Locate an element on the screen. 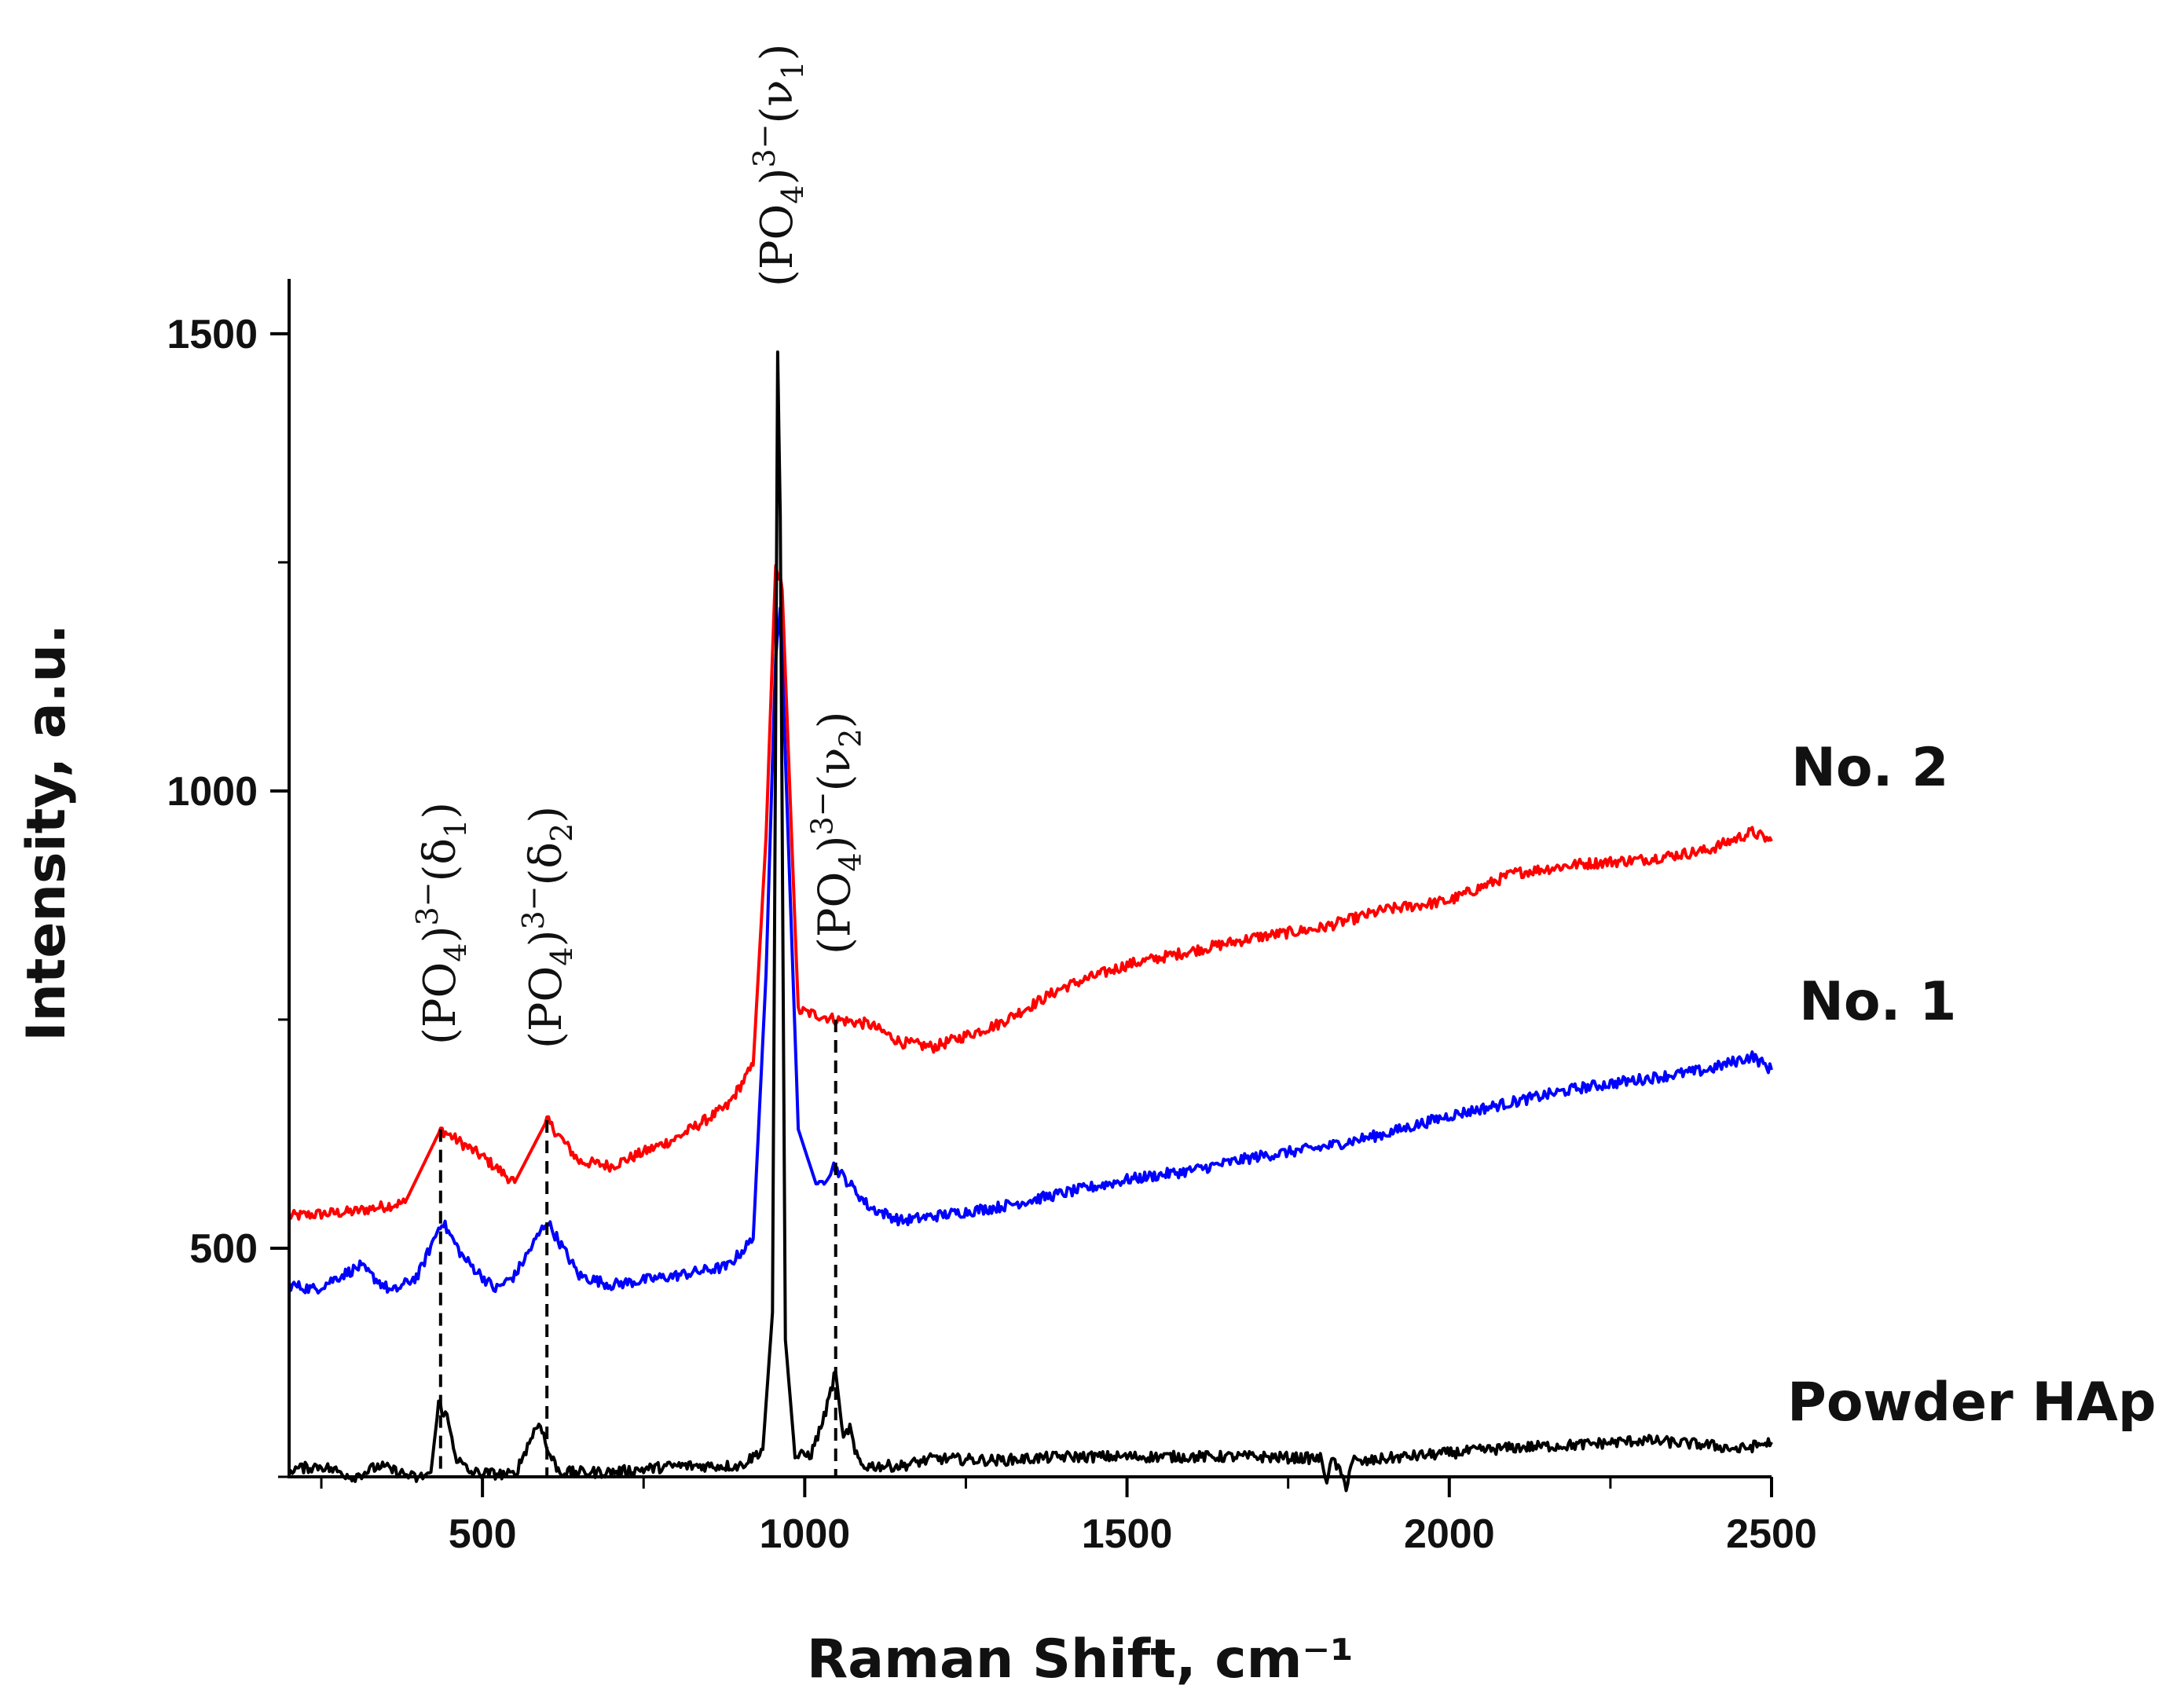 Image resolution: width=2184 pixels, height=1707 pixels. series-label-no-2: No. 2 is located at coordinates (1869, 768).